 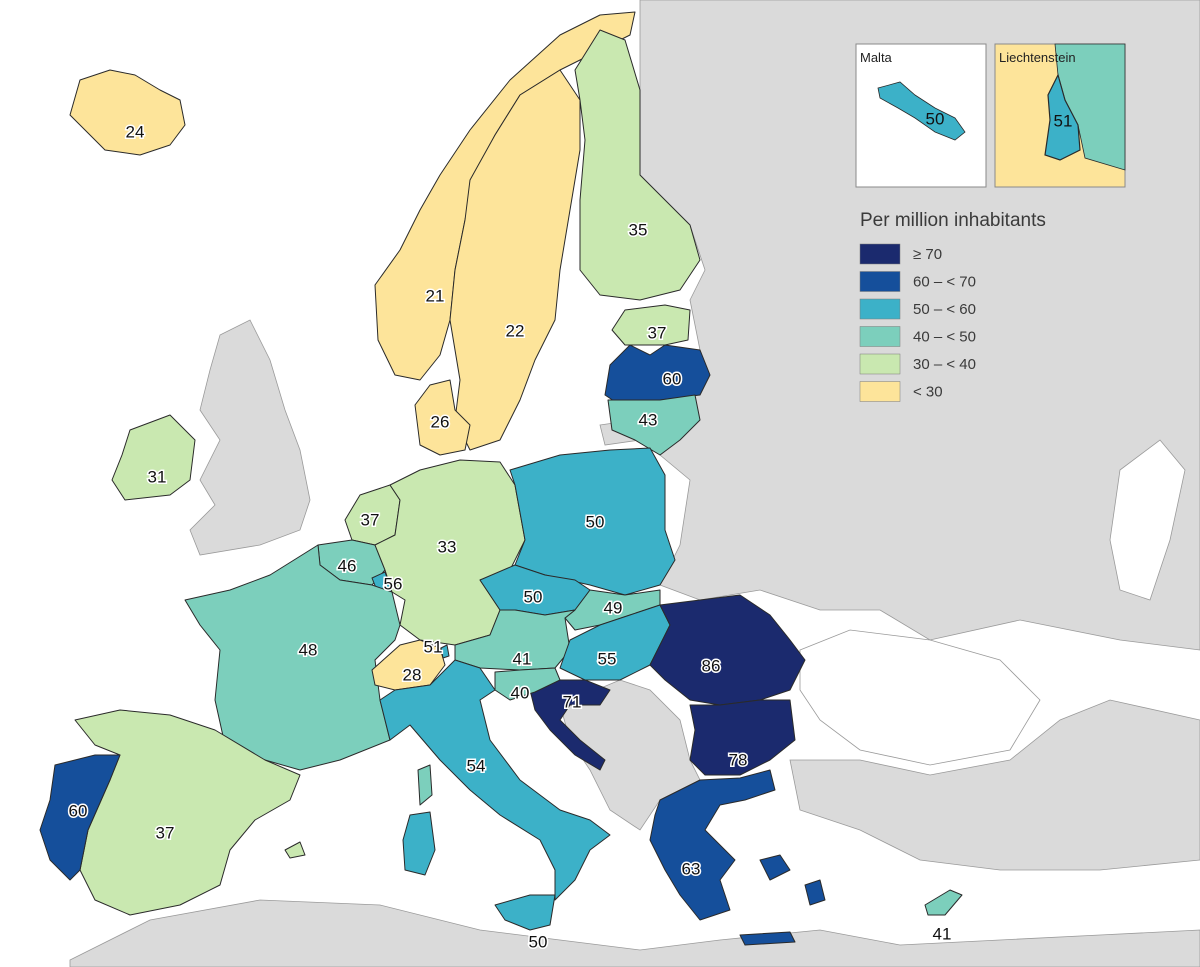 I want to click on value-label-germany: 33, so click(x=447, y=546).